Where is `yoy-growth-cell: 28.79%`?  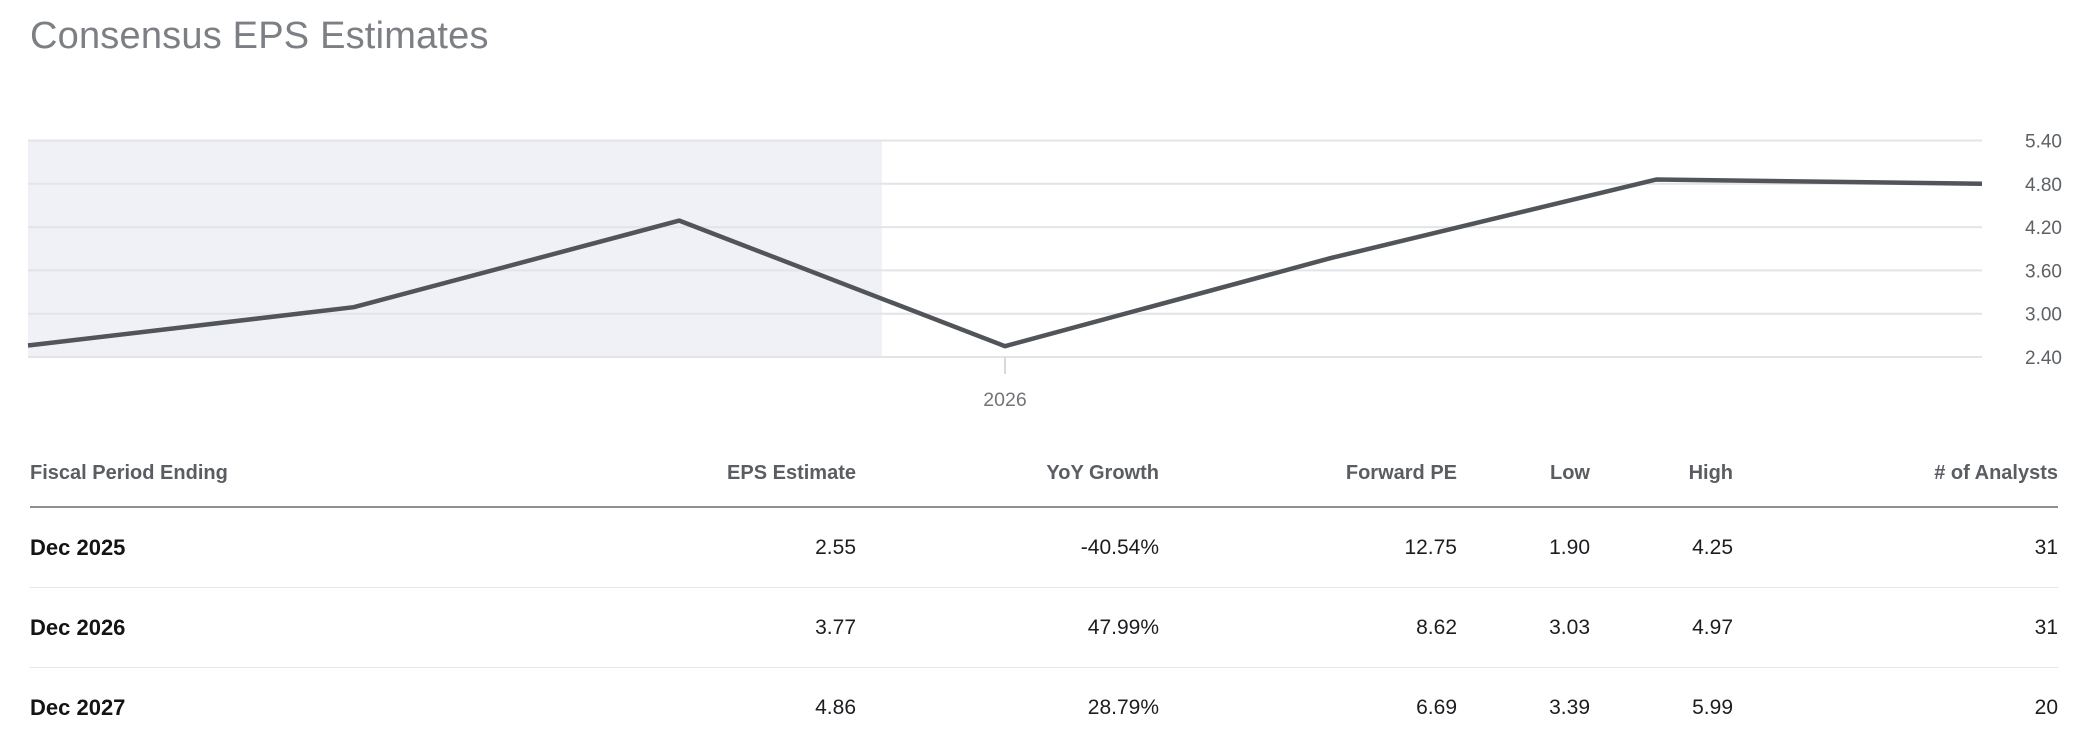
yoy-growth-cell: 28.79% is located at coordinates (1123, 707).